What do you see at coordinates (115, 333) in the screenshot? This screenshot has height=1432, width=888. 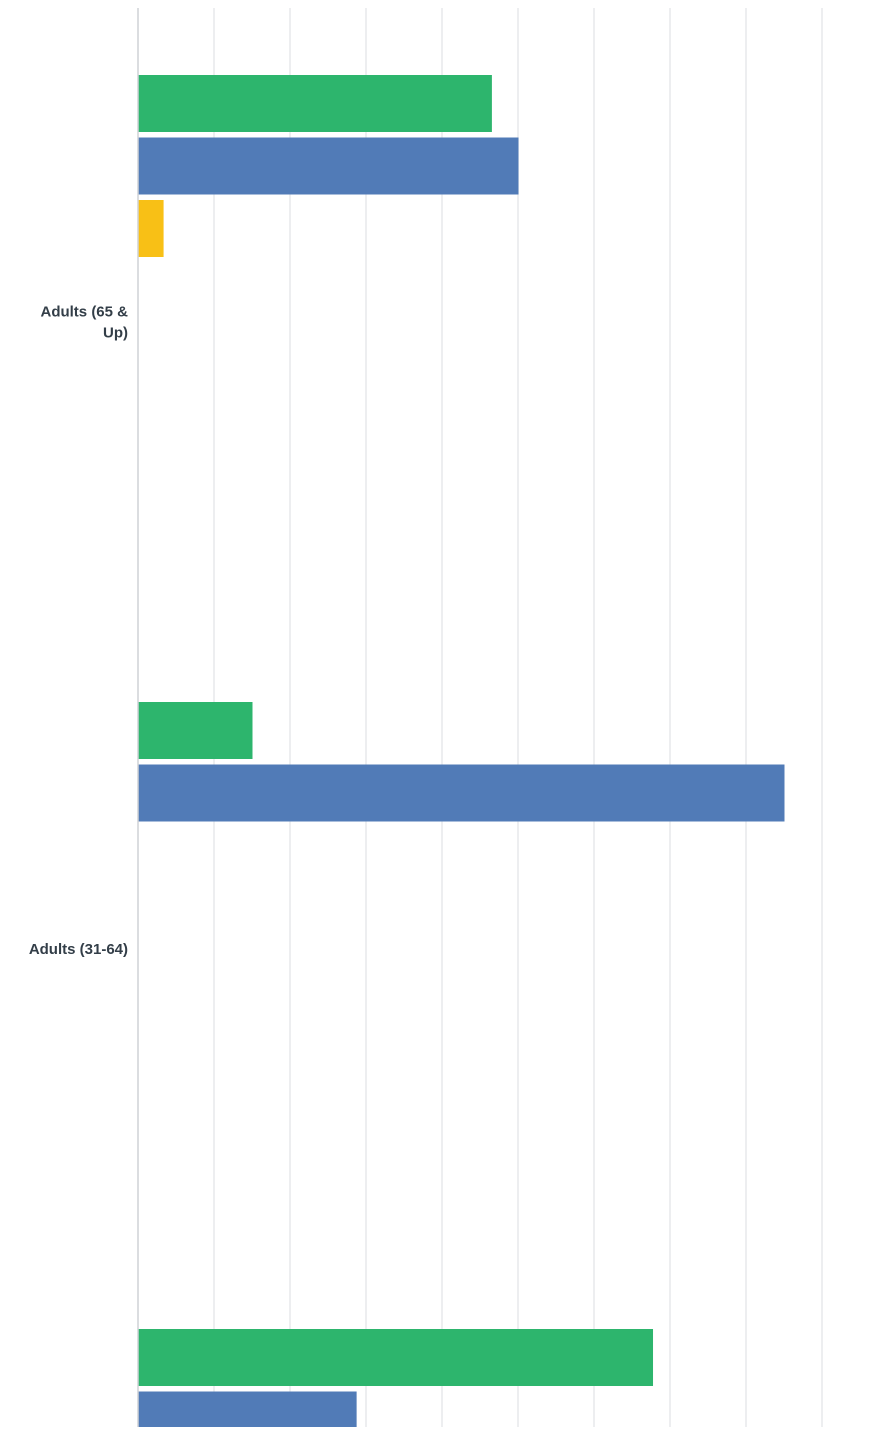 I see `category-label-line: Up)` at bounding box center [115, 333].